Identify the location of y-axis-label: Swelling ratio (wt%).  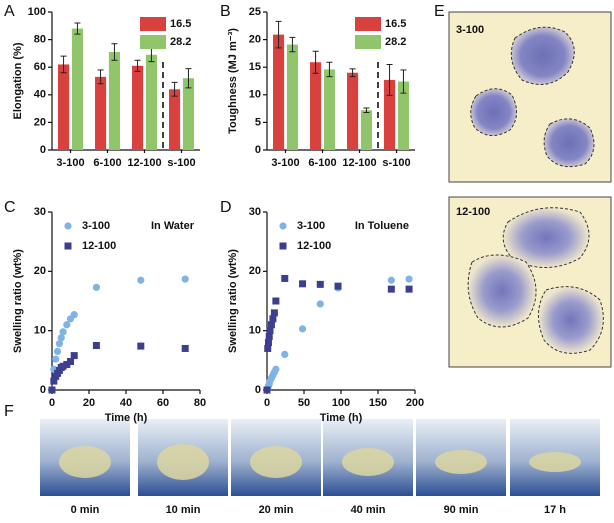
(18, 301).